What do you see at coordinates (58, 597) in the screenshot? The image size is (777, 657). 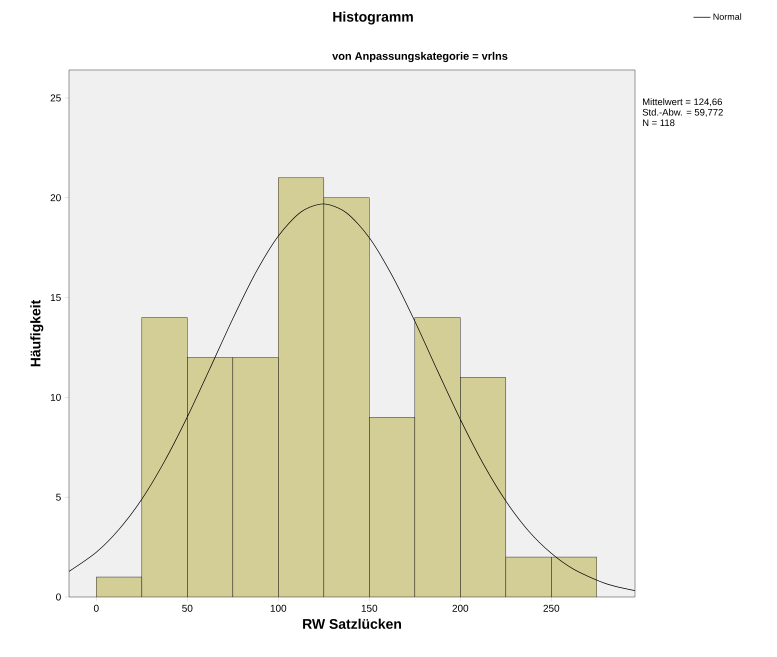 I see `y-tick-label: 0` at bounding box center [58, 597].